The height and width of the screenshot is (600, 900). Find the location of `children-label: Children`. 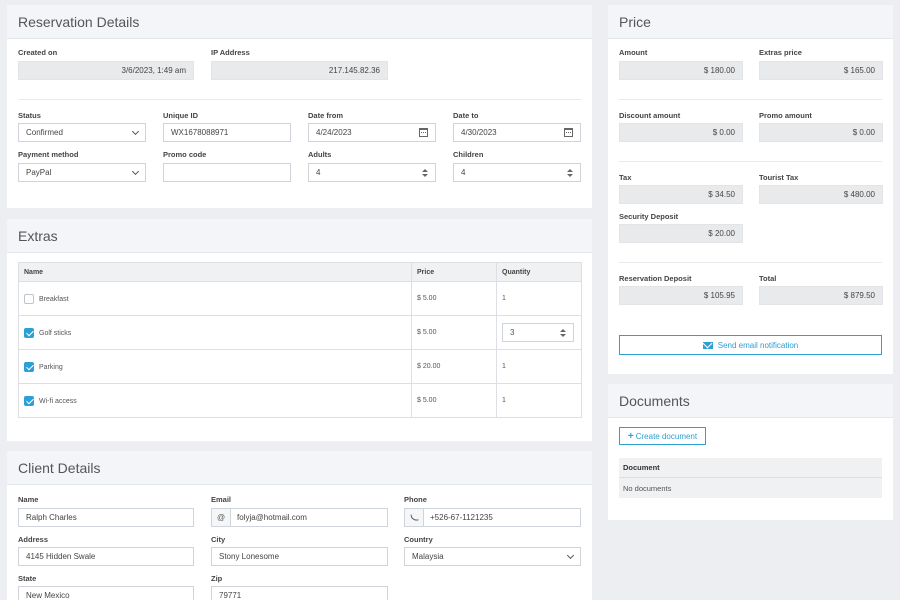

children-label: Children is located at coordinates (468, 154).